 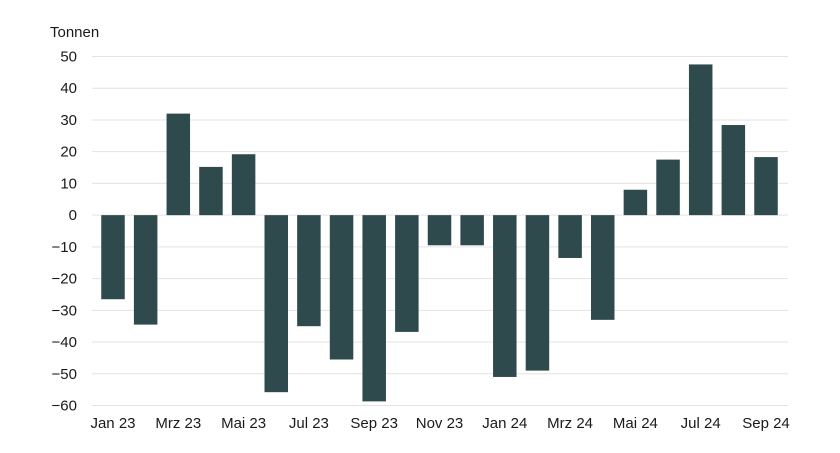 What do you see at coordinates (68, 183) in the screenshot?
I see `y-tick-label: 10` at bounding box center [68, 183].